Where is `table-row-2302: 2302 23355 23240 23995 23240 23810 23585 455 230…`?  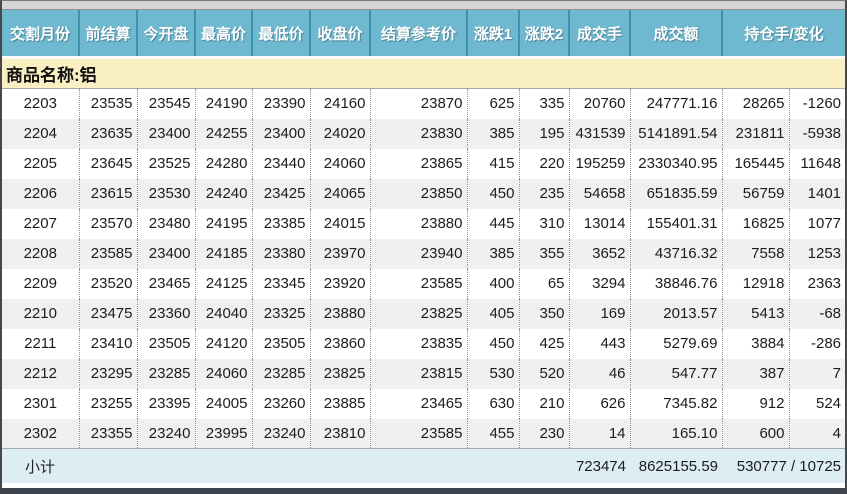
table-row-2302: 2302 23355 23240 23995 23240 23810 23585 455 230… is located at coordinates (423, 433).